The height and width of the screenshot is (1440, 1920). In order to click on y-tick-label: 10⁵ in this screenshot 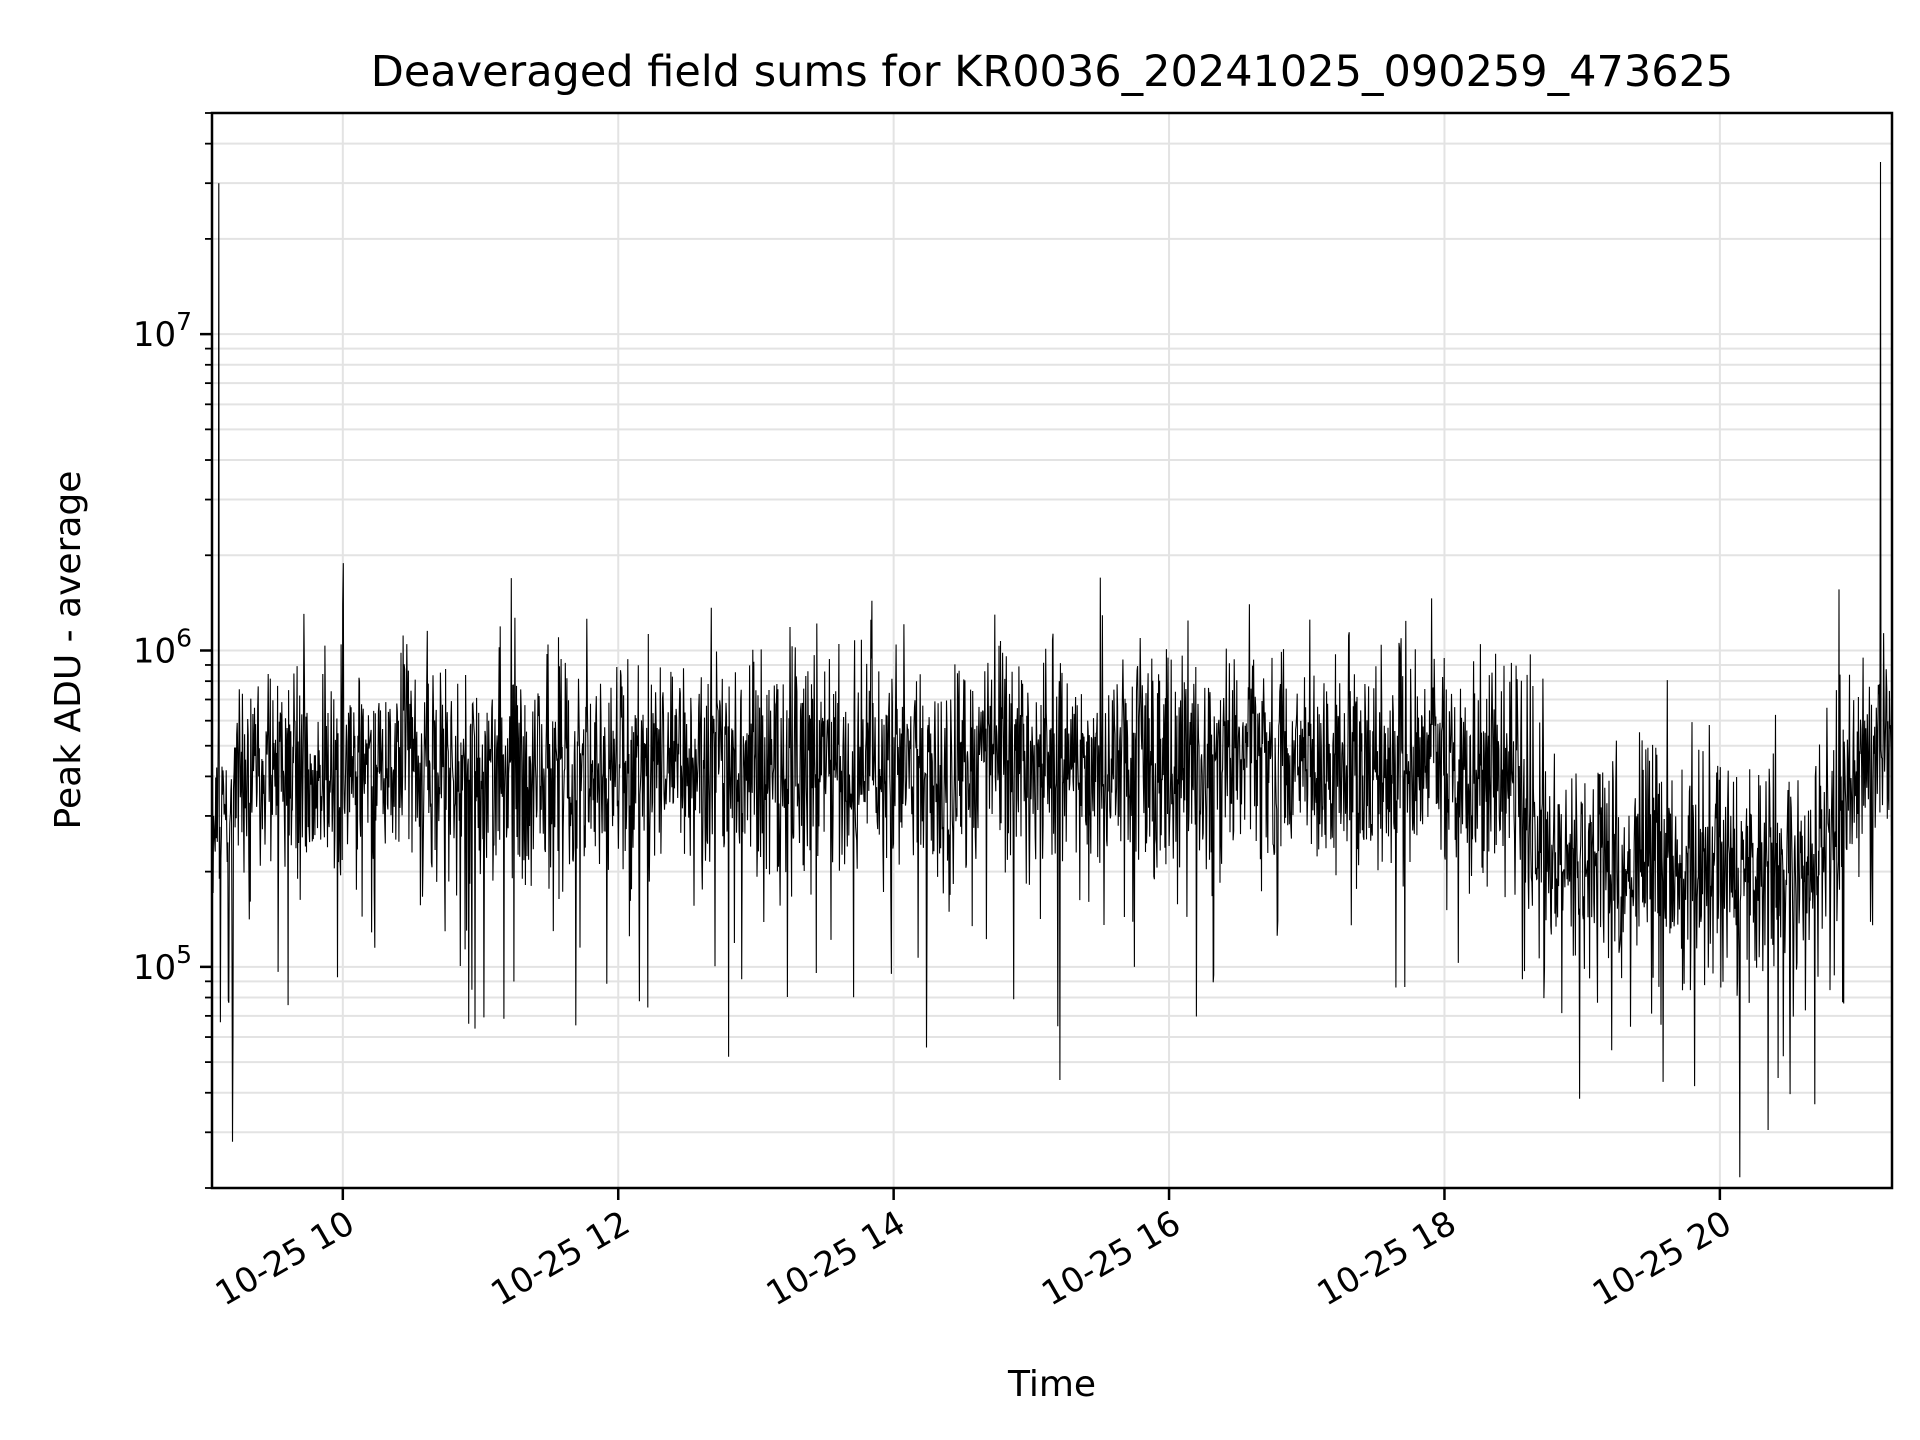, I will do `click(162, 964)`.